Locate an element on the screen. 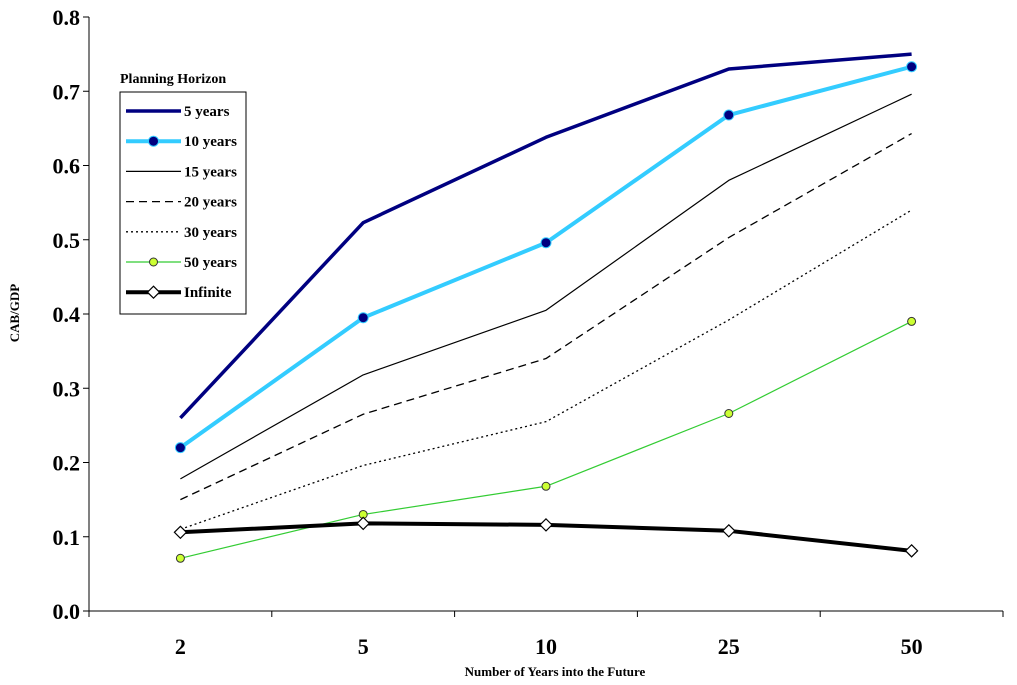 The image size is (1017, 685). legend-label: 15 years is located at coordinates (210, 172).